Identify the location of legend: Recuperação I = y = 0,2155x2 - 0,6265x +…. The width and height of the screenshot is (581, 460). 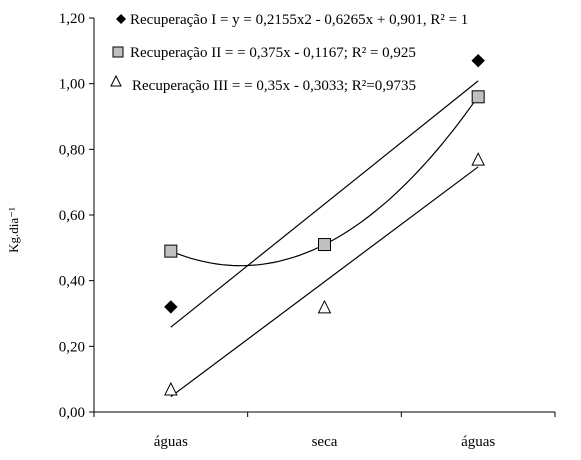
(289, 53).